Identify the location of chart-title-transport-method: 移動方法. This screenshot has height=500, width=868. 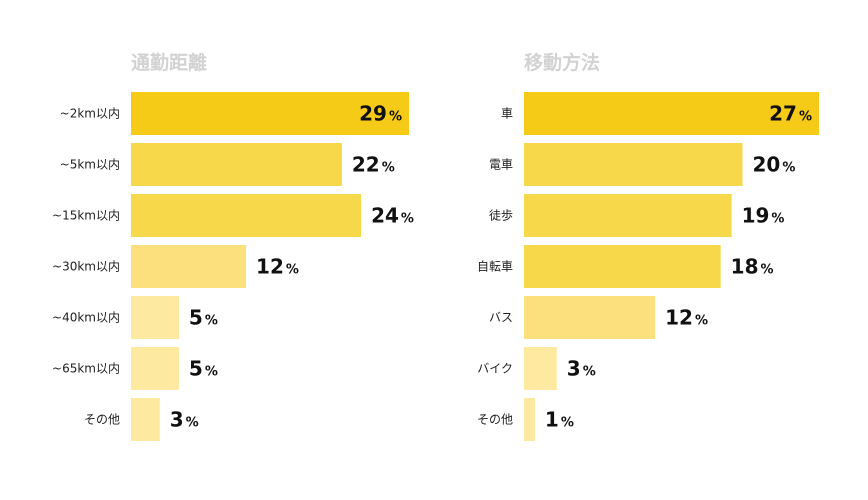
(562, 62).